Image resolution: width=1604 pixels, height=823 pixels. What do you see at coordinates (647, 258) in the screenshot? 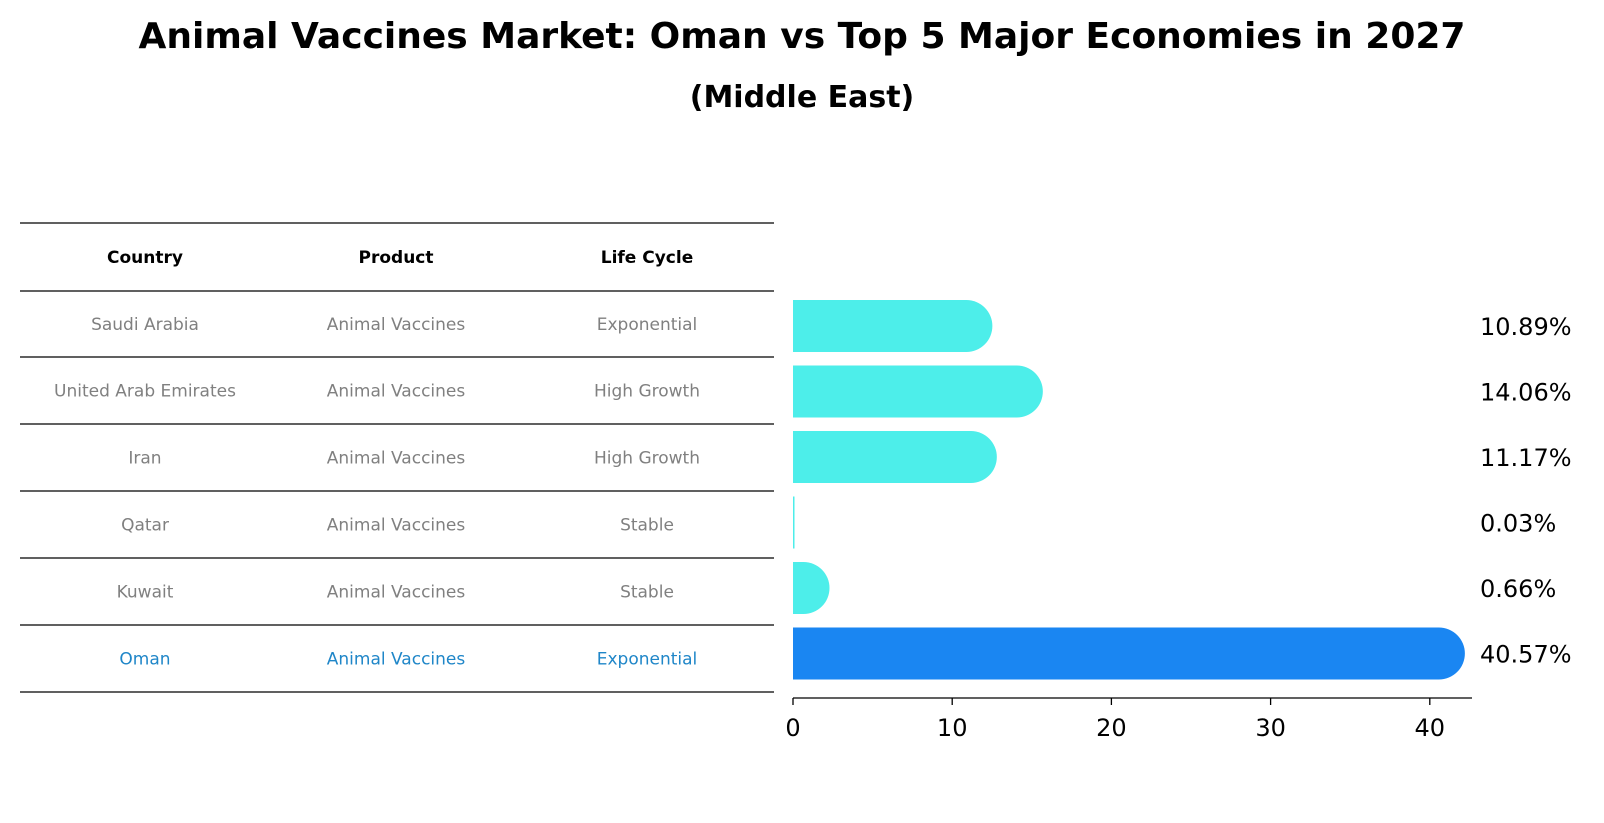
I see `table-header: Life Cycle` at bounding box center [647, 258].